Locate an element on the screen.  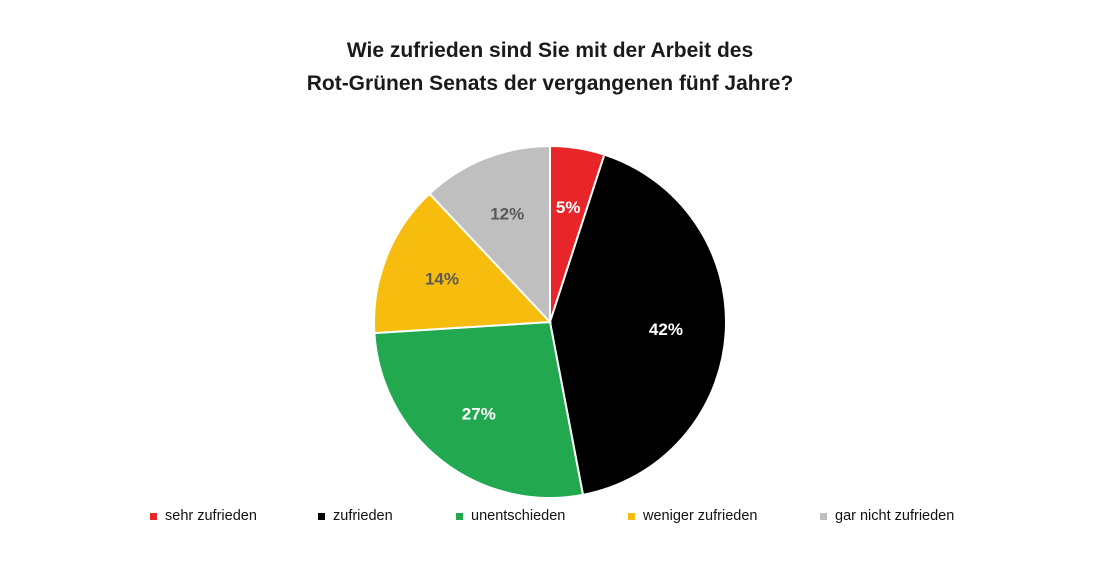
legend-label: unentschieden is located at coordinates (518, 516).